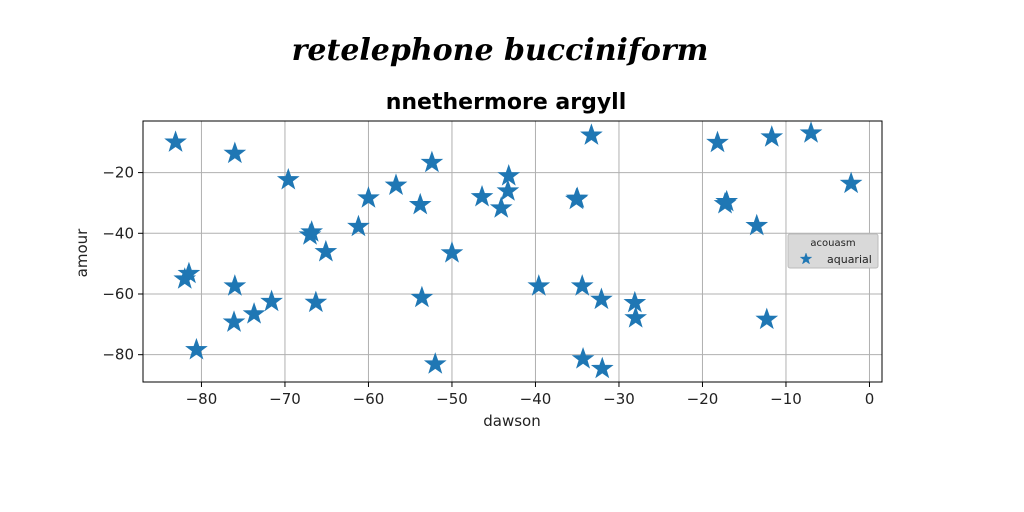  What do you see at coordinates (82, 252) in the screenshot?
I see `y-axis-label: amour` at bounding box center [82, 252].